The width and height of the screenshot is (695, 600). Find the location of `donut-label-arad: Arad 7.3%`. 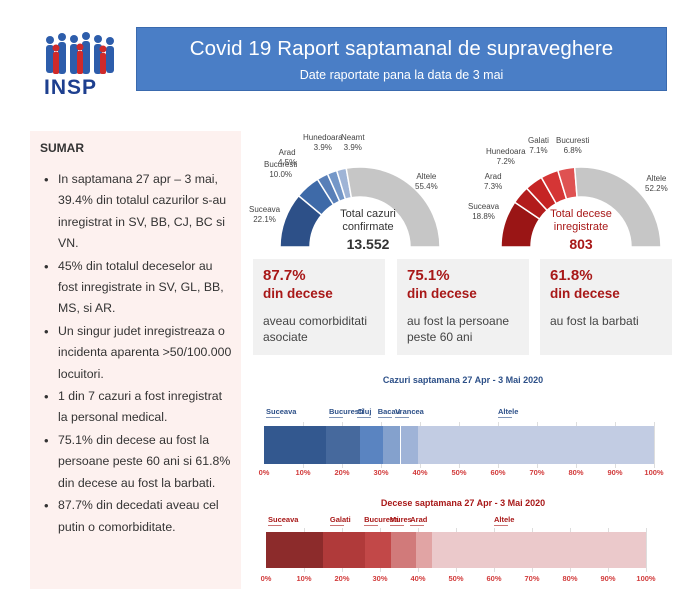

donut-label-arad: Arad 7.3% is located at coordinates (493, 182).